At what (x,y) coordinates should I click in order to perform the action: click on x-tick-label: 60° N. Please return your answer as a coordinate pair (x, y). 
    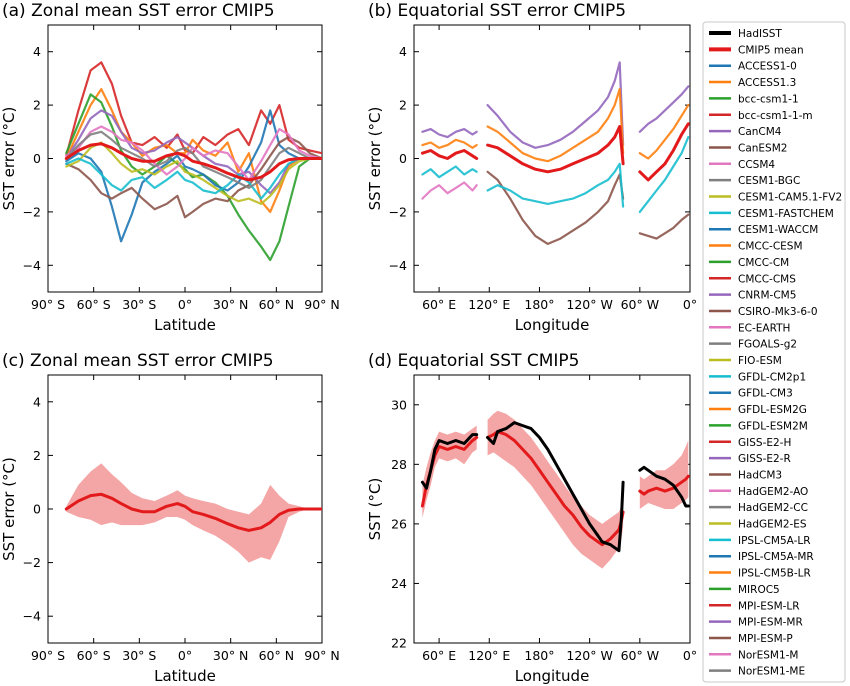
    Looking at the image, I should click on (276, 655).